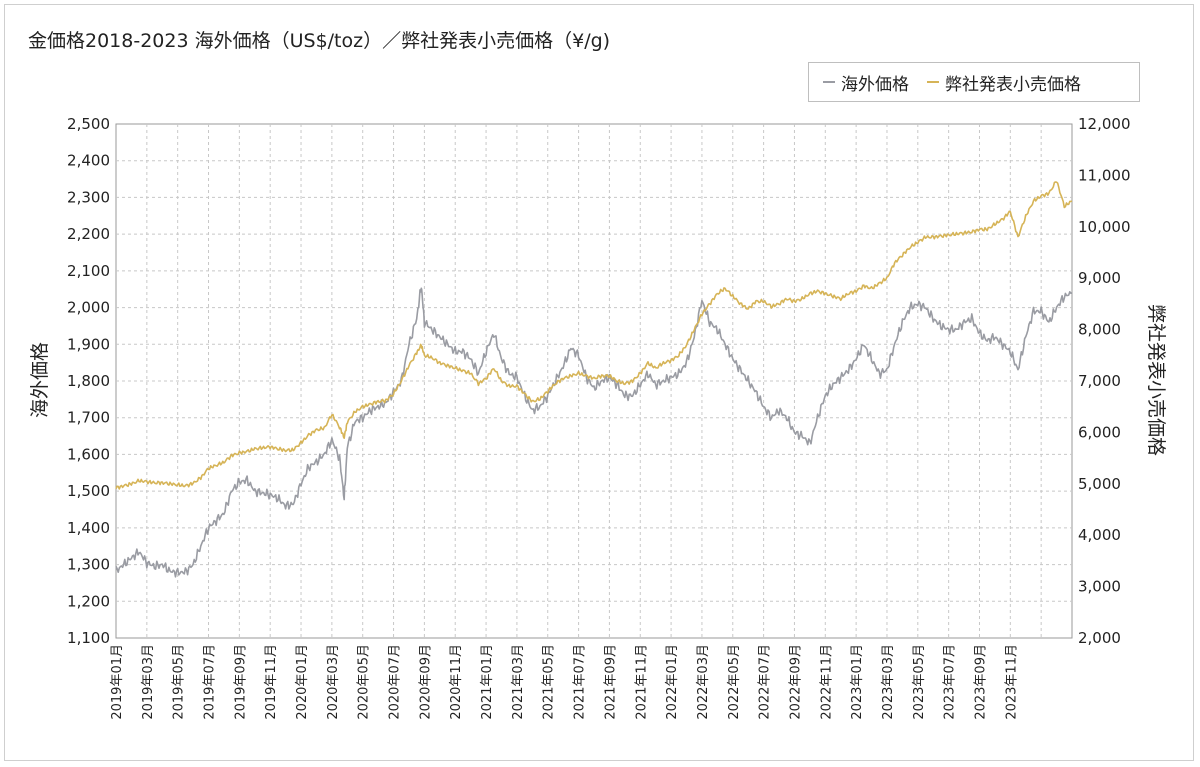  What do you see at coordinates (88, 271) in the screenshot?
I see `y-tick-label: 2,100` at bounding box center [88, 271].